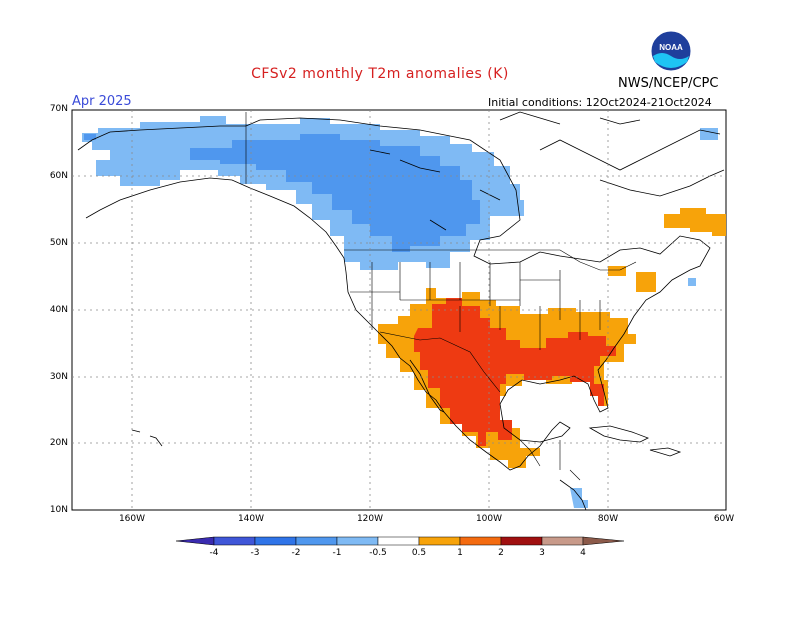  What do you see at coordinates (542, 553) in the screenshot?
I see `colorbar-label: 3` at bounding box center [542, 553].